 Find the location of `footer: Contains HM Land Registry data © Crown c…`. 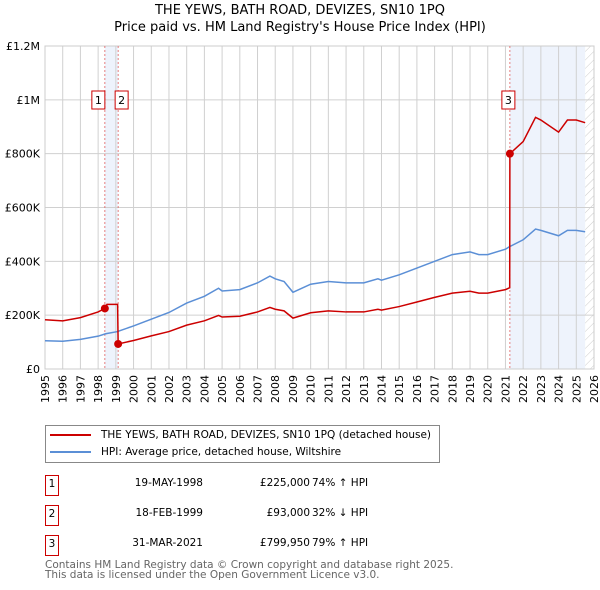

footer: Contains HM Land Registry data © Crown c… is located at coordinates (249, 570).